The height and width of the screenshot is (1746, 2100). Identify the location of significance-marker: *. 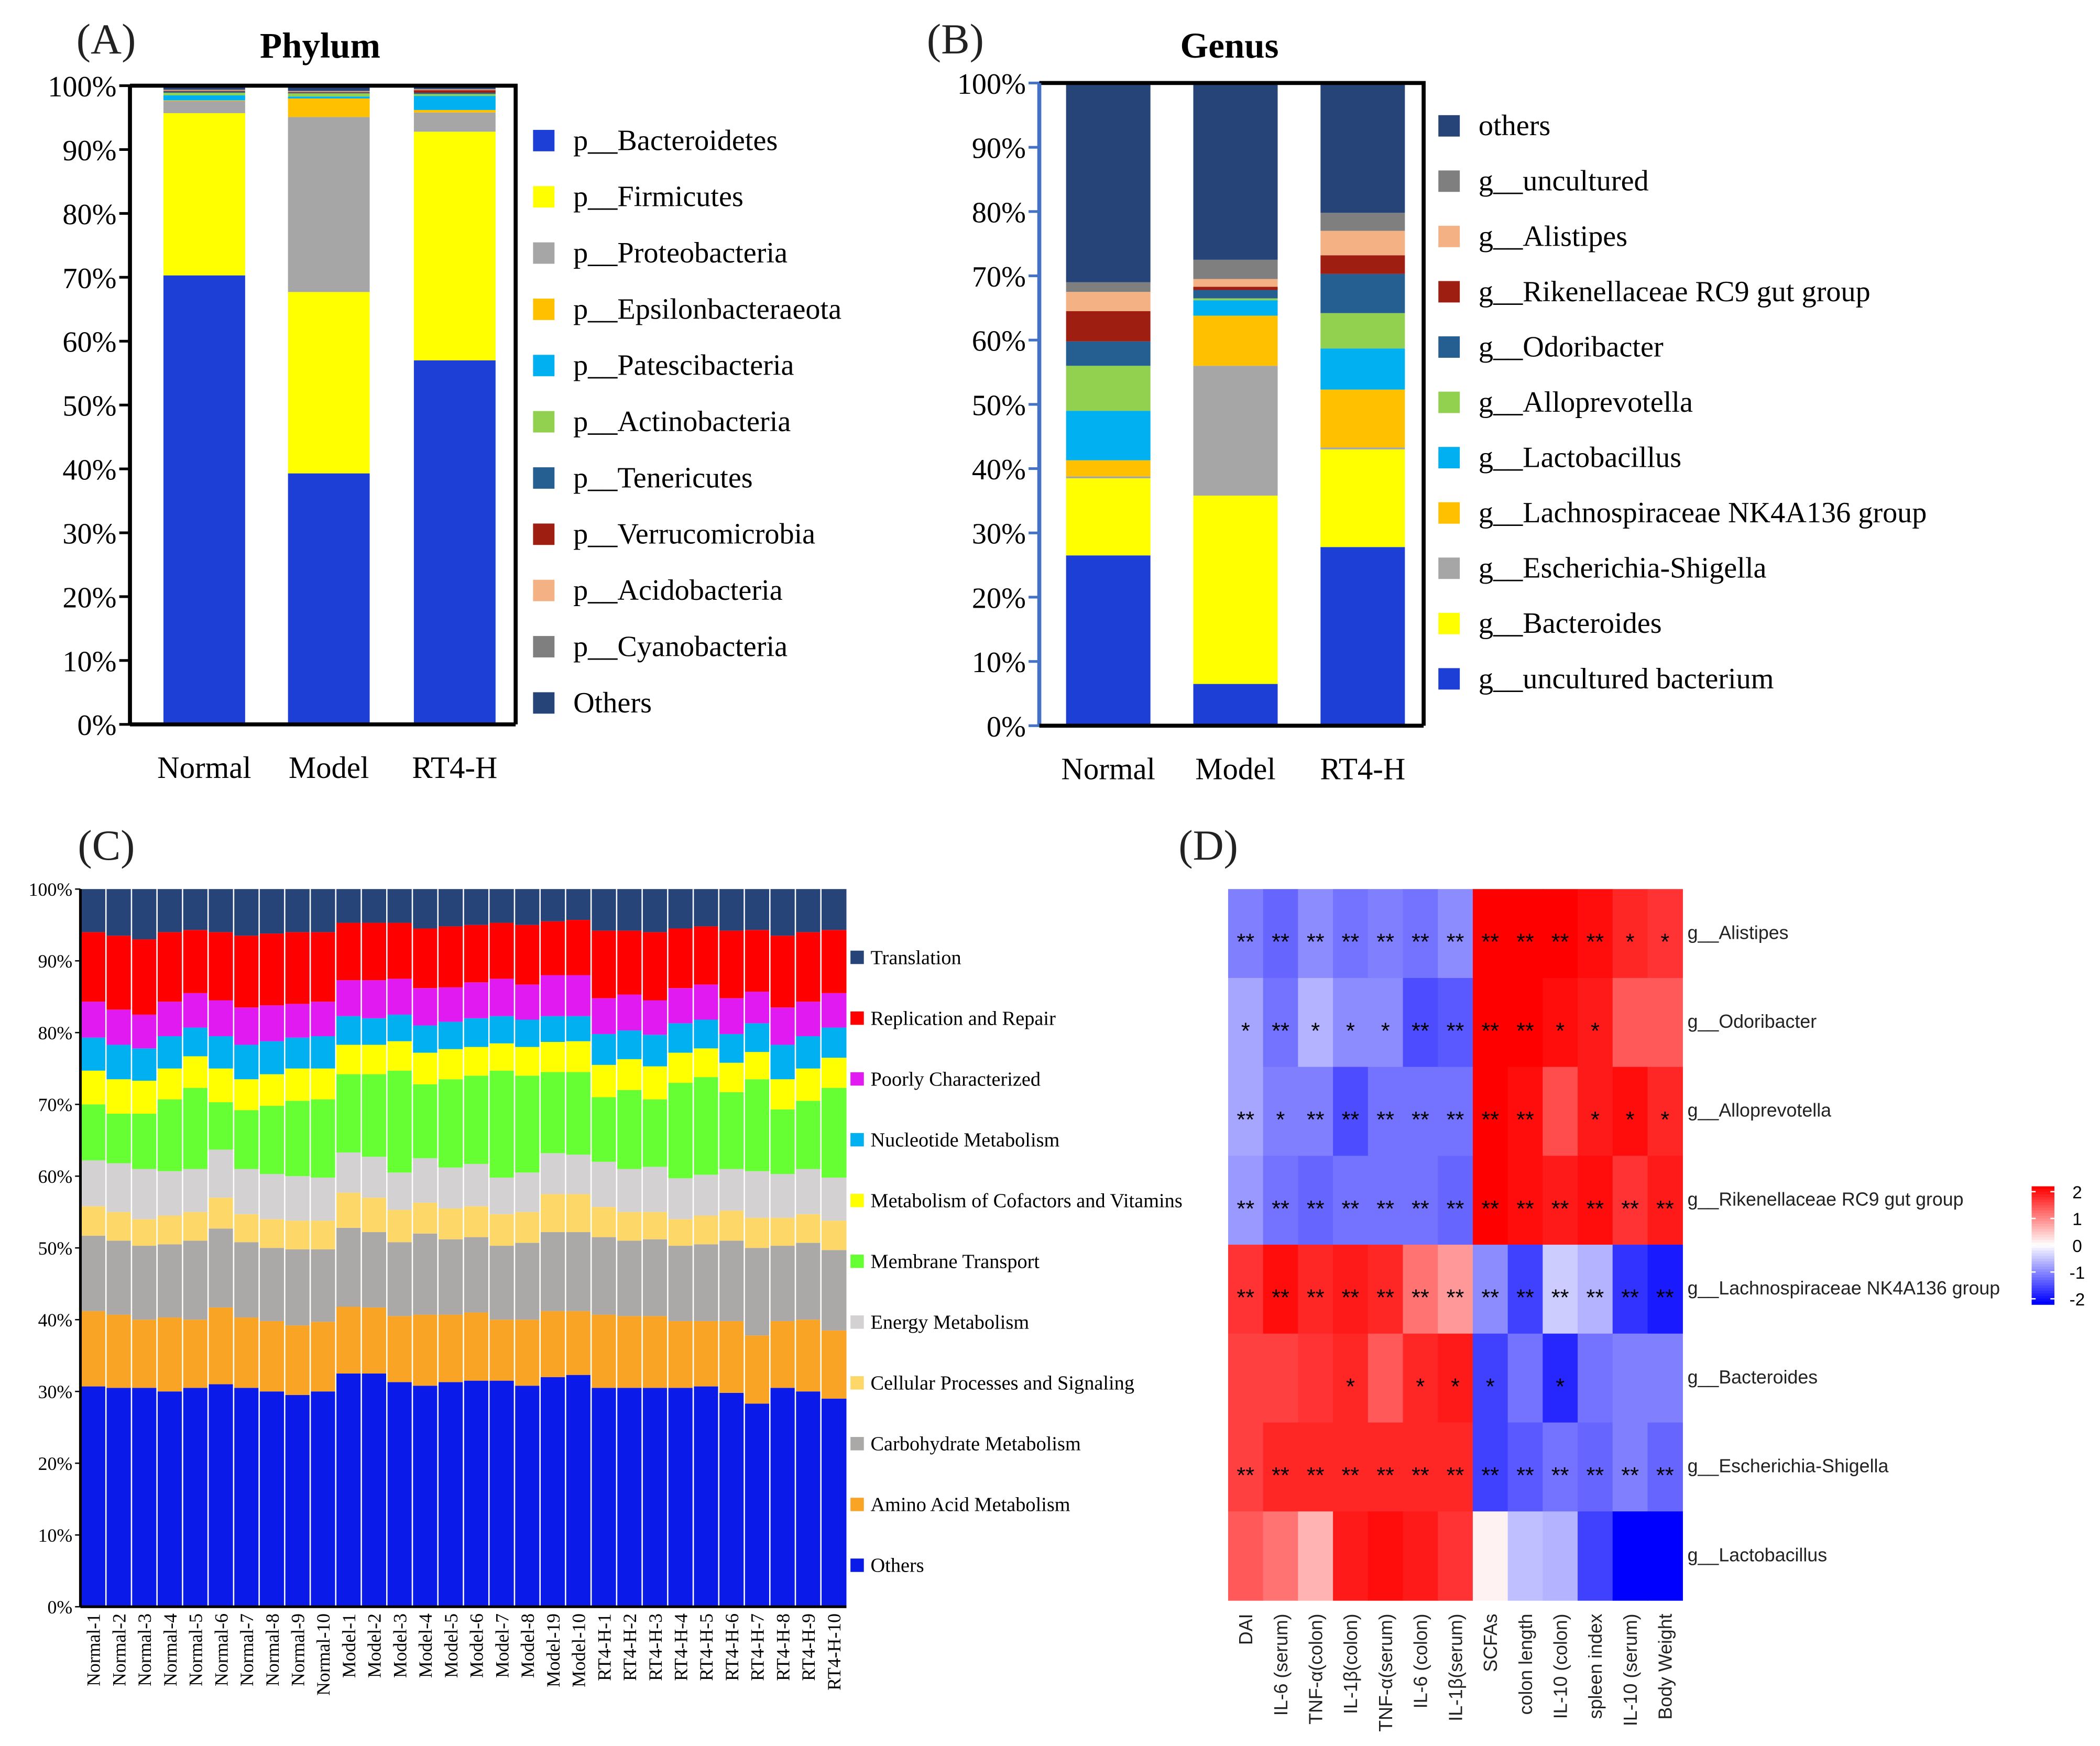
(1490, 1386).